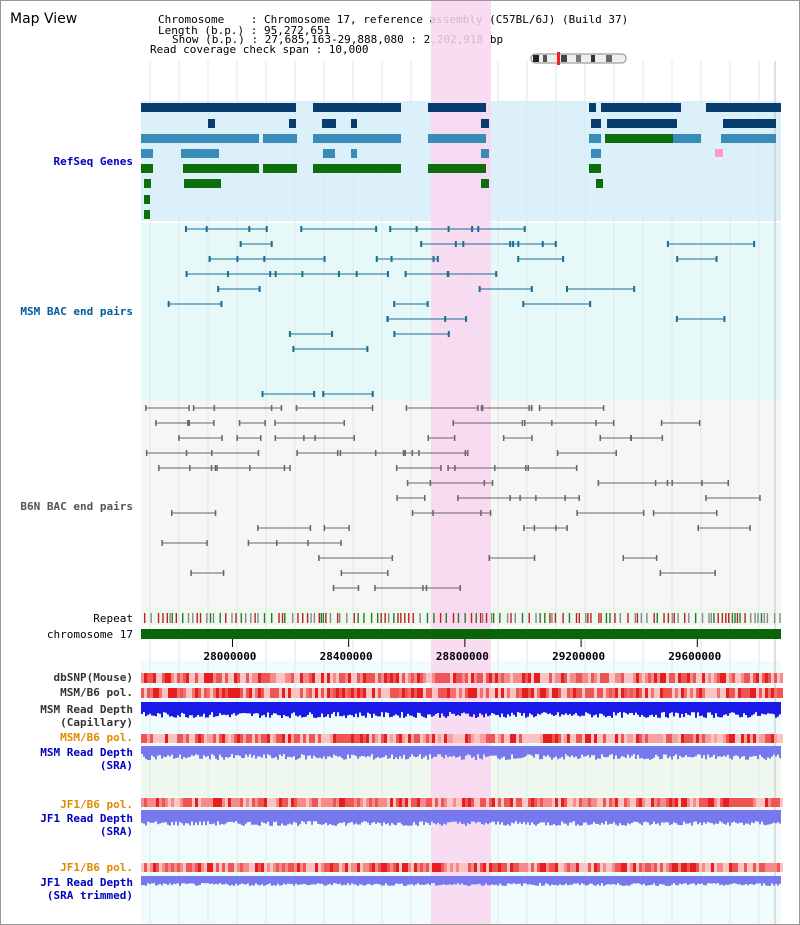  What do you see at coordinates (76, 311) in the screenshot?
I see `track-label-msm-bac: MSM BAC end pairs` at bounding box center [76, 311].